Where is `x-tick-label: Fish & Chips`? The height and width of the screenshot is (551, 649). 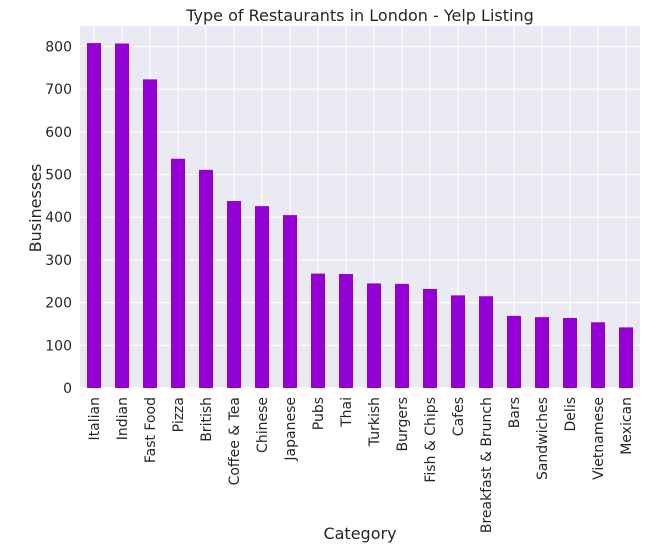 x-tick-label: Fish & Chips is located at coordinates (431, 440).